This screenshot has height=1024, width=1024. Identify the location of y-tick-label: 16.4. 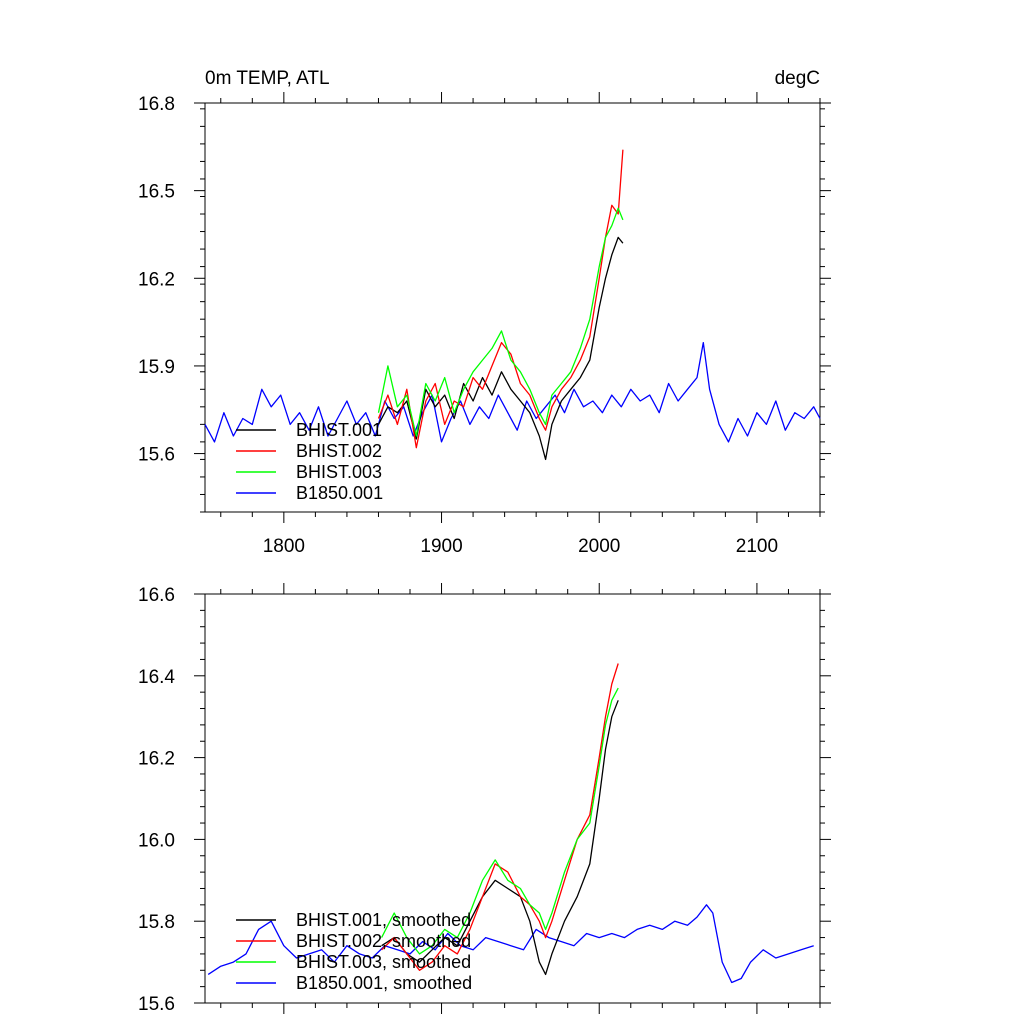
(156, 677).